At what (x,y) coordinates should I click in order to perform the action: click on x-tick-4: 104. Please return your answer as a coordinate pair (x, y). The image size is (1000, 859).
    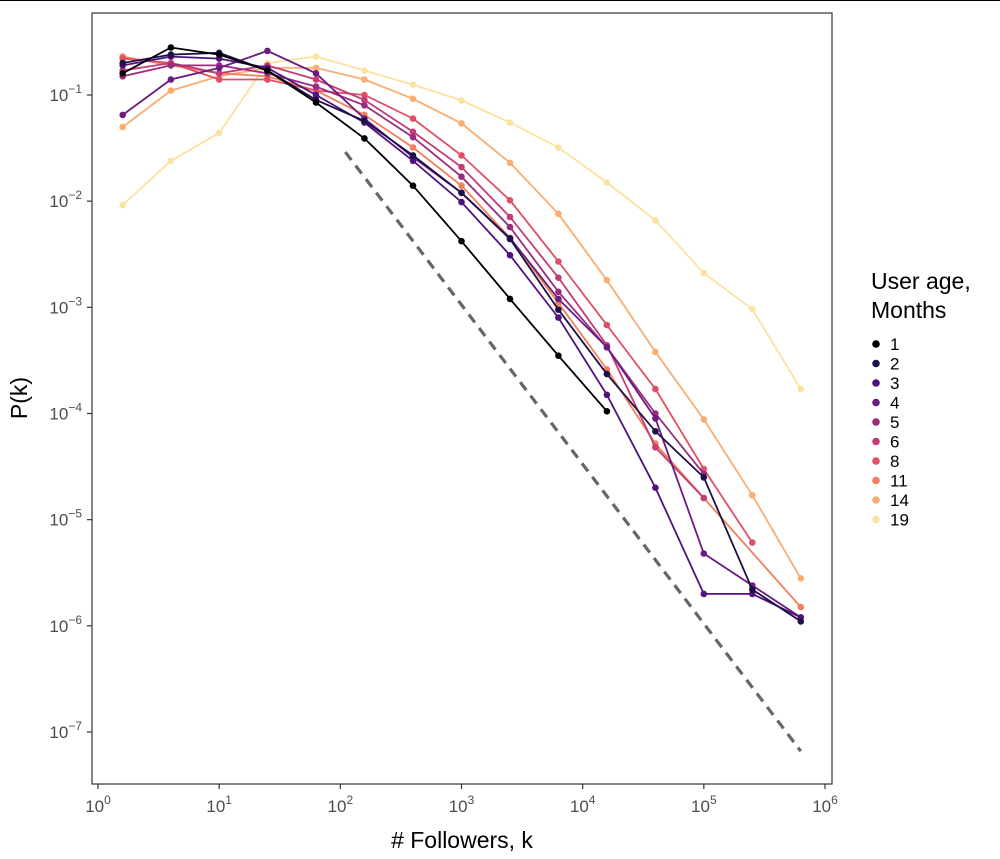
    Looking at the image, I should click on (583, 800).